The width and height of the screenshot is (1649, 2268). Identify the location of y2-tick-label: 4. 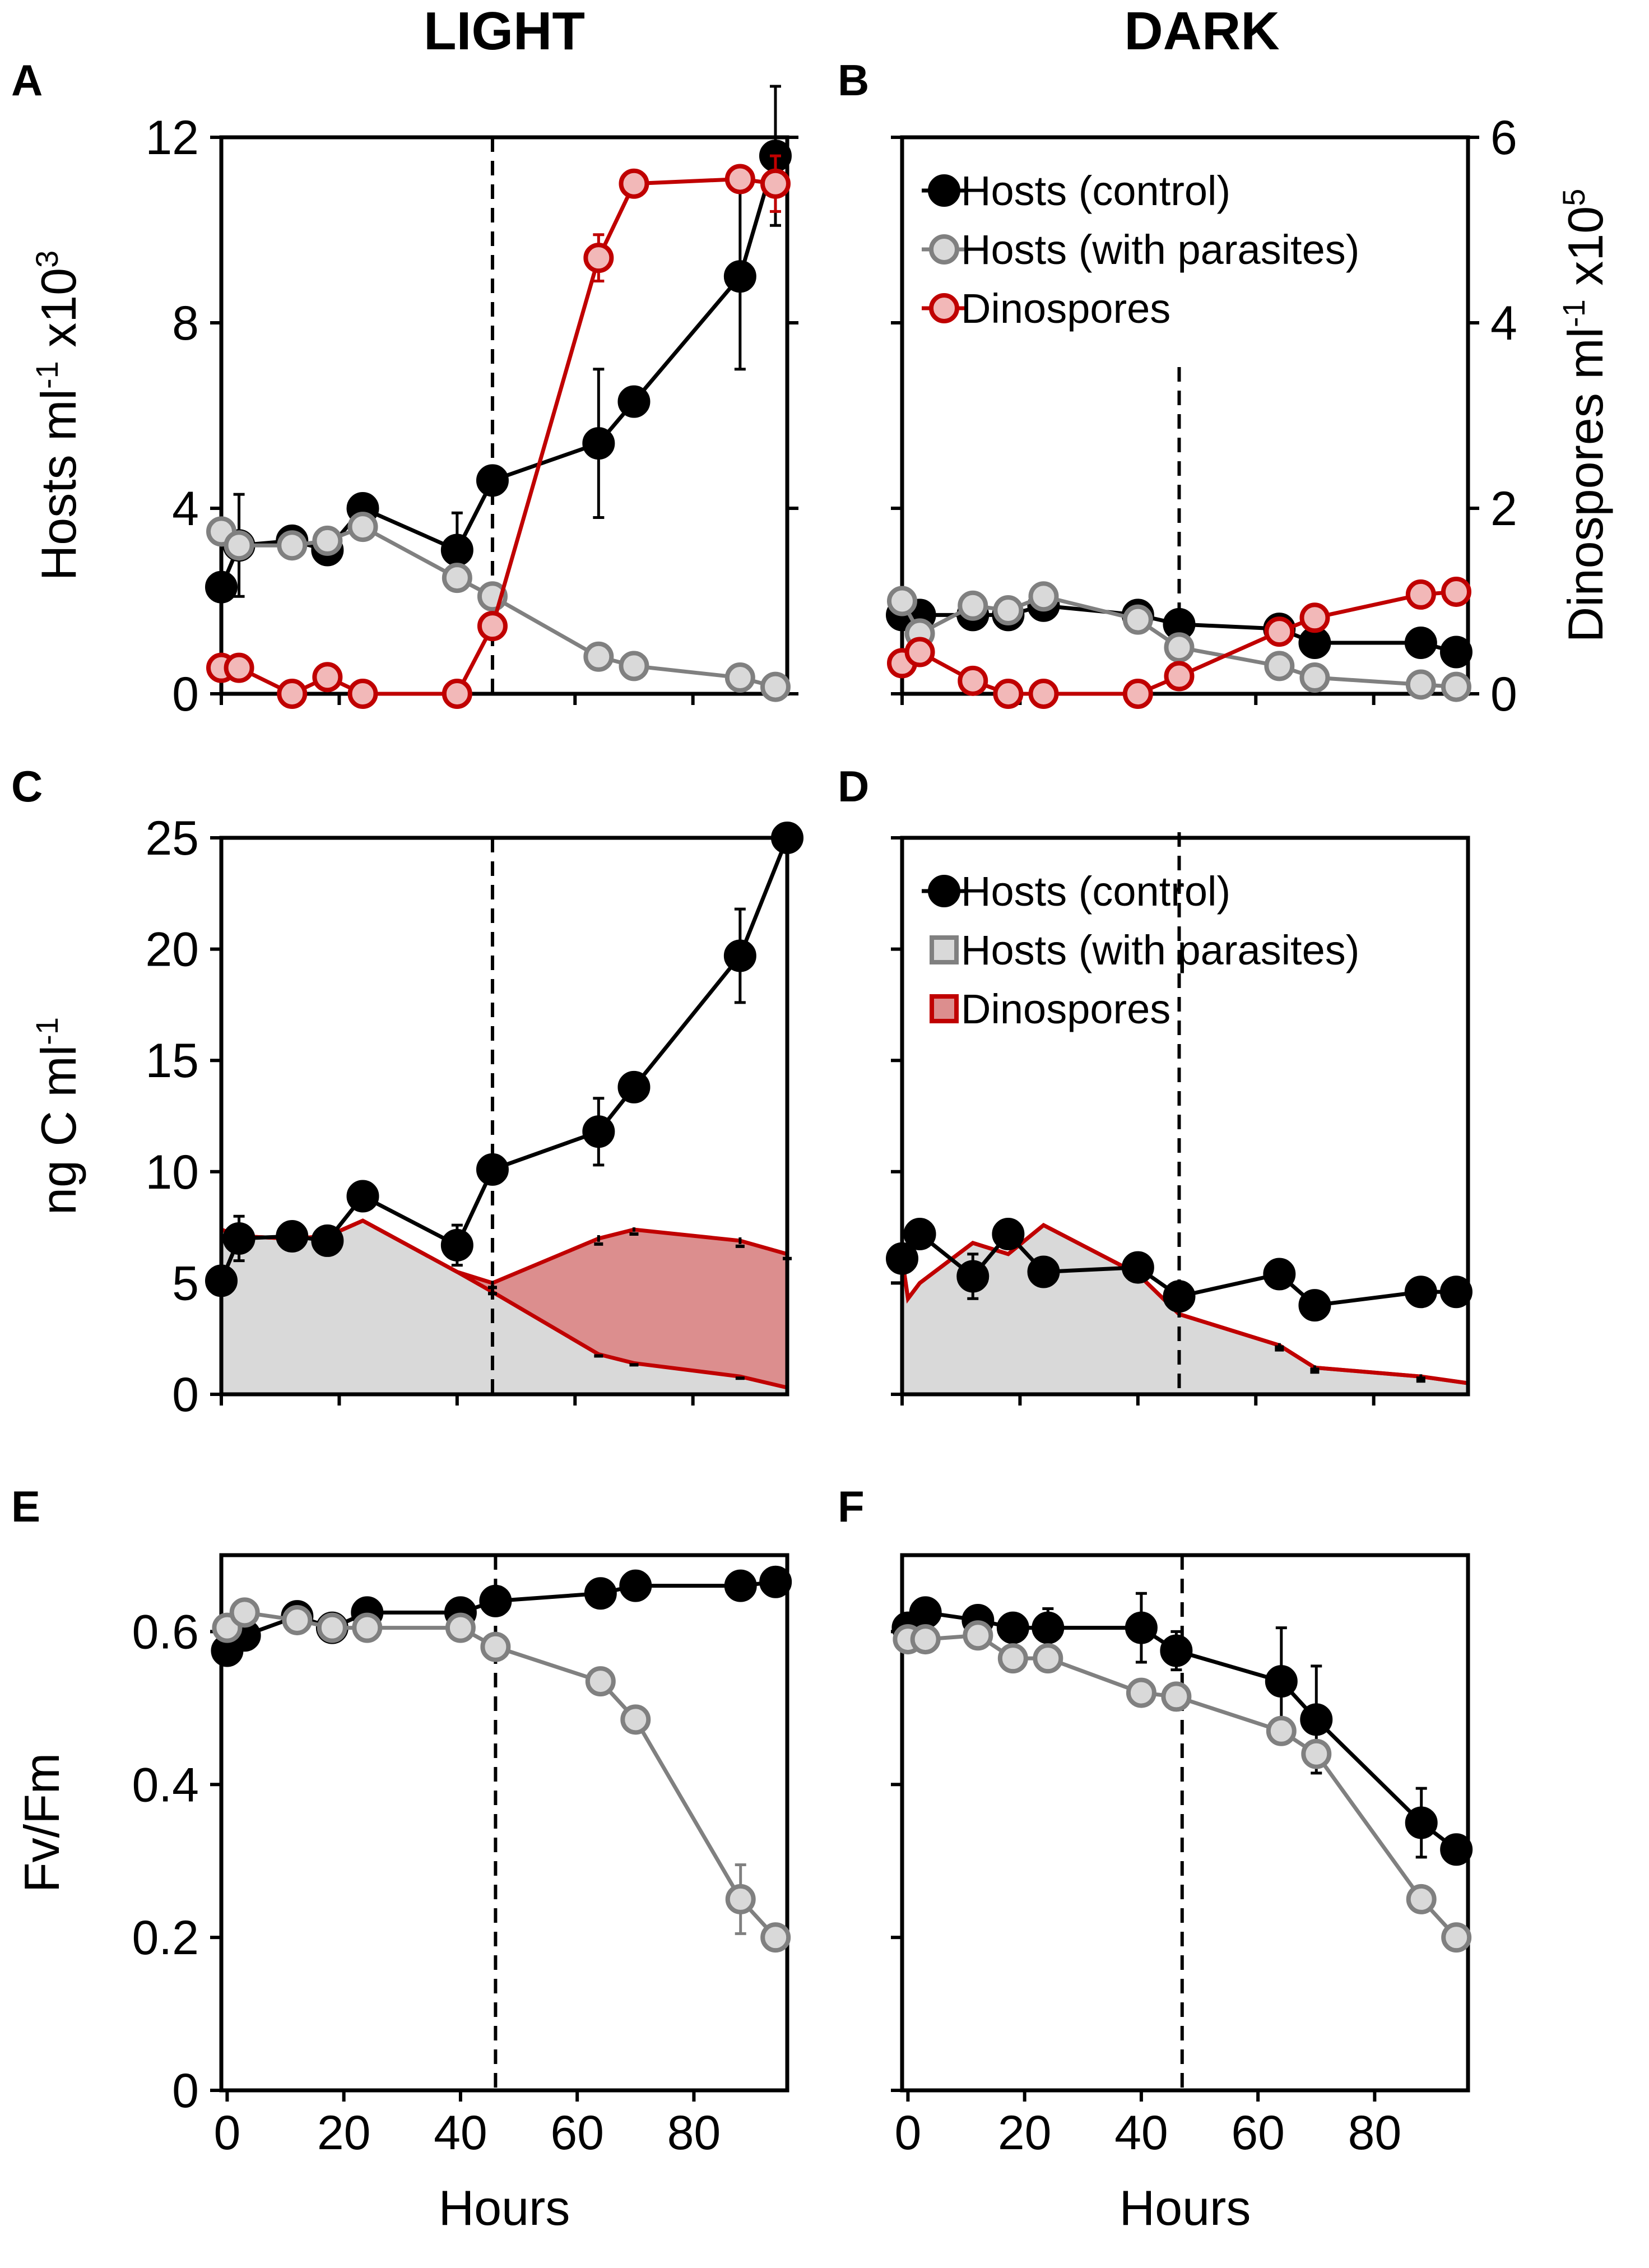
(1503, 323).